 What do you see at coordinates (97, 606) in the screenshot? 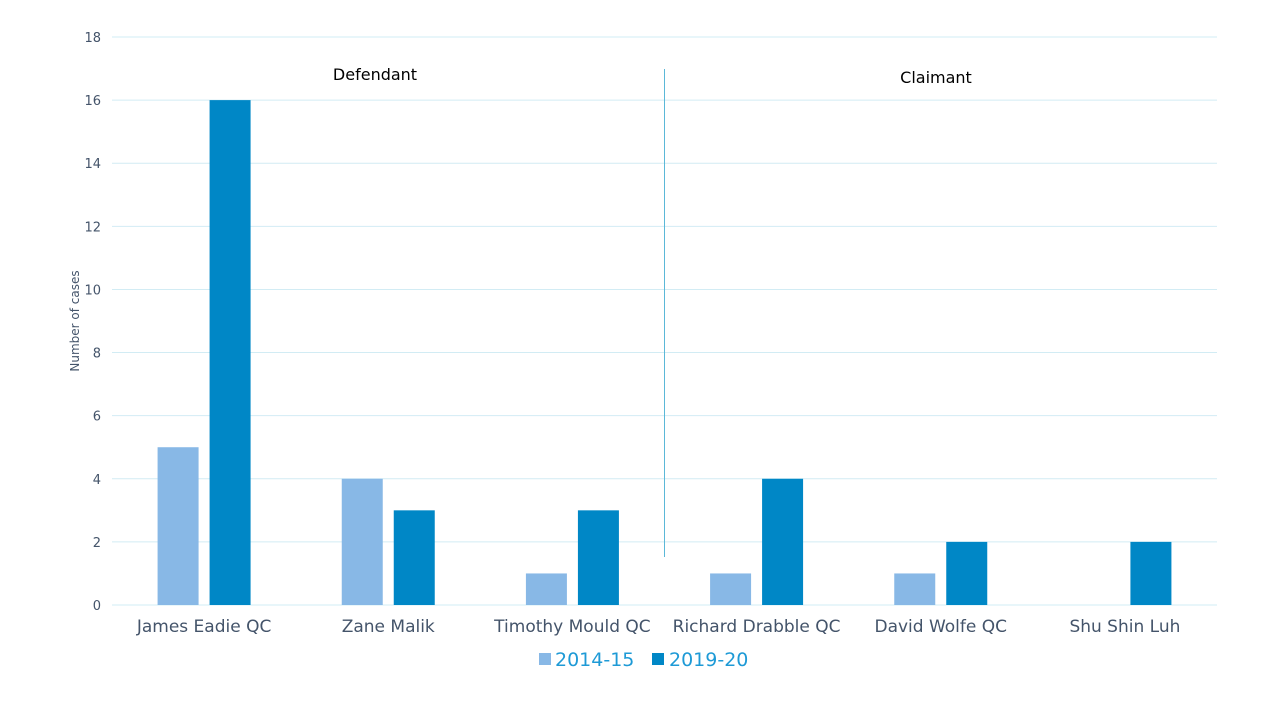
I see `y-tick-label: 0` at bounding box center [97, 606].